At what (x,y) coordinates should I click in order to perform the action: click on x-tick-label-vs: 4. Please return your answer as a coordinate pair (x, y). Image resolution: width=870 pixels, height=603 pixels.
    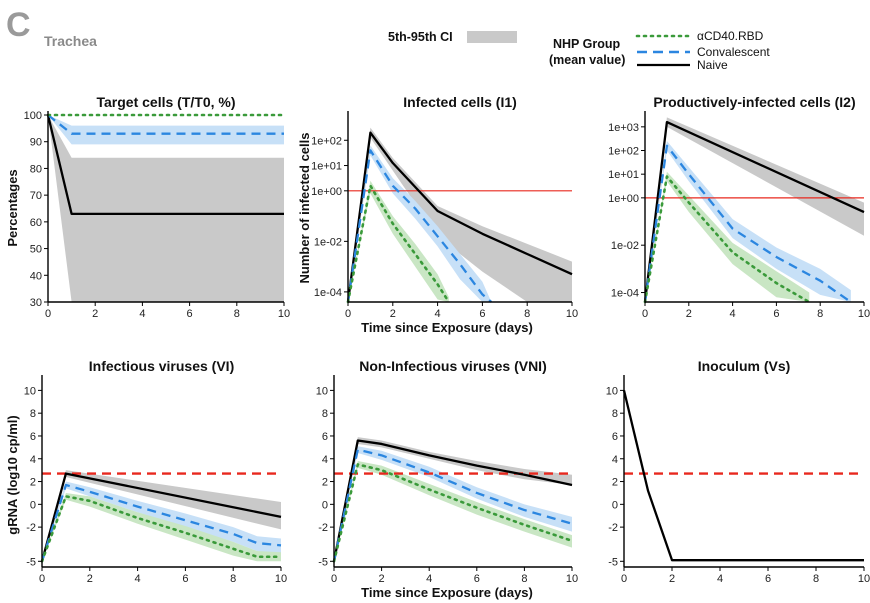
    Looking at the image, I should click on (720, 579).